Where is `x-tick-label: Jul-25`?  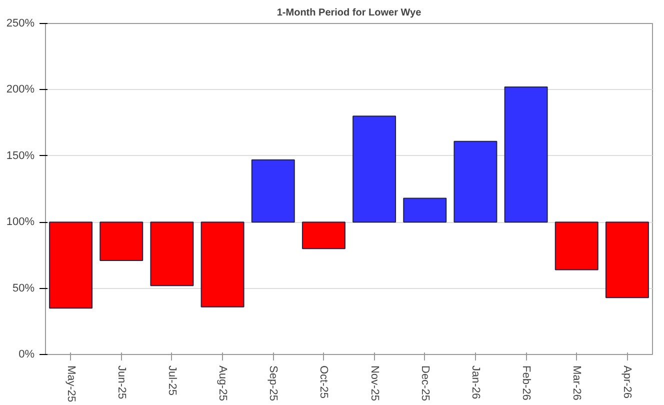
x-tick-label: Jul-25 is located at coordinates (172, 381).